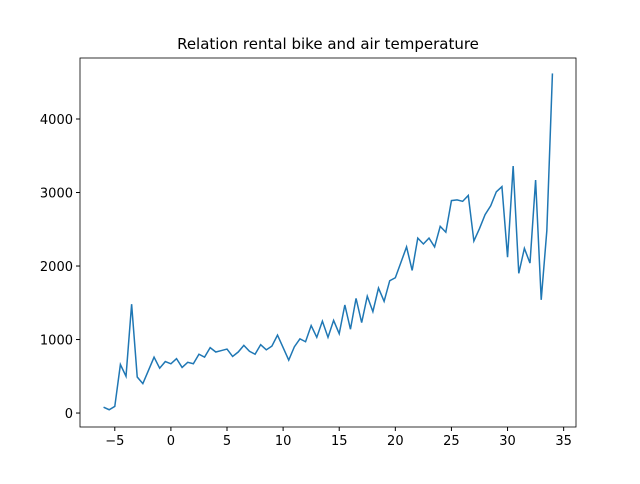 The image size is (640, 484). Describe the element at coordinates (171, 441) in the screenshot. I see `x-tick-label: 0` at that location.